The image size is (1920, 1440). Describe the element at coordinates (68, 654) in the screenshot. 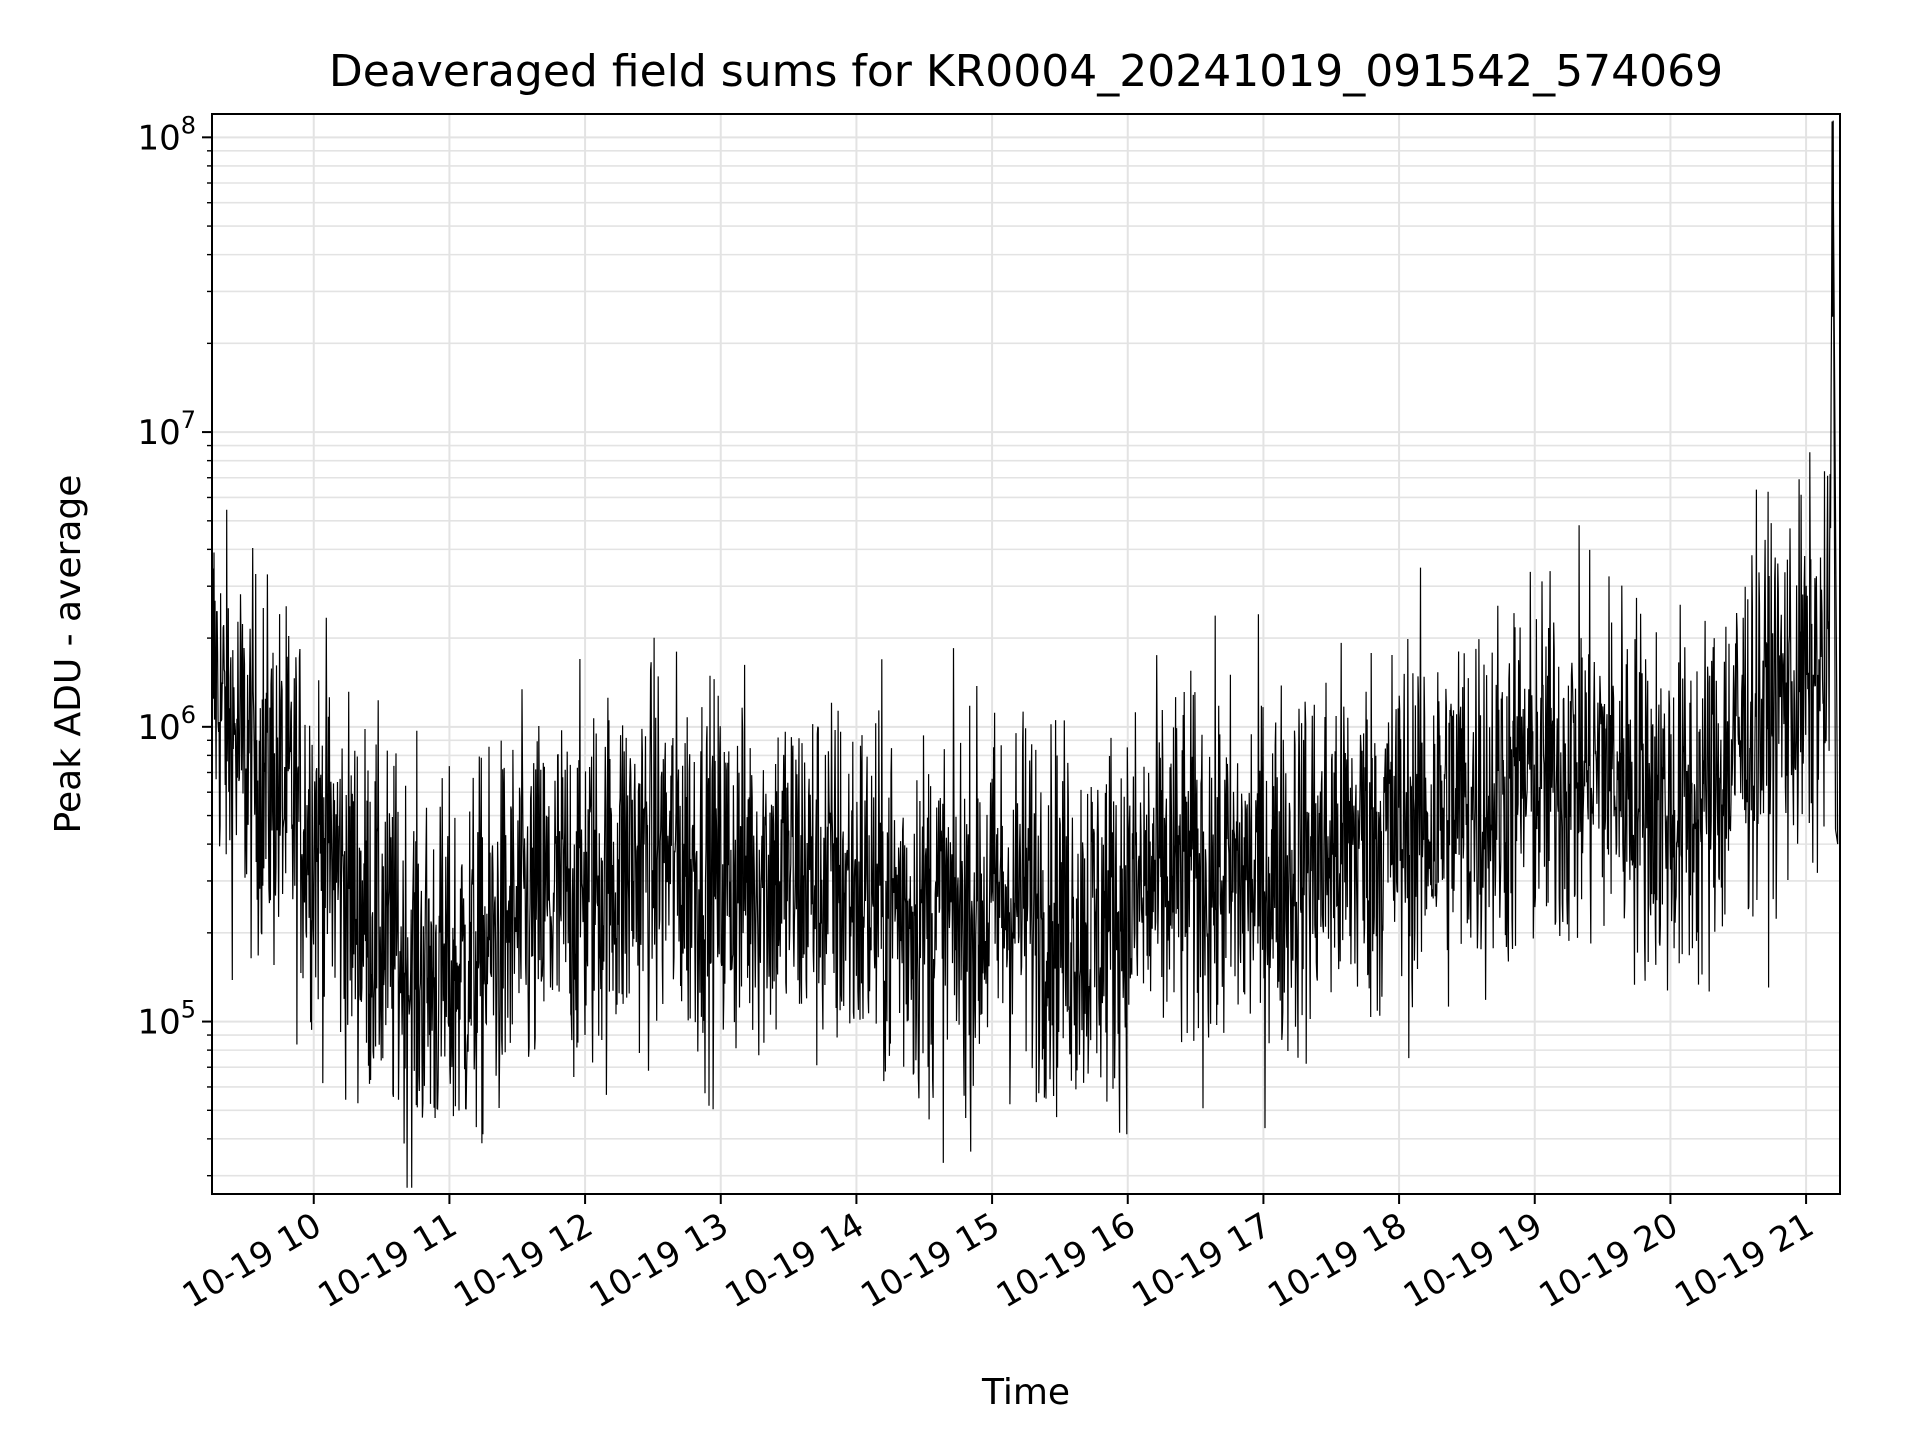

I see `y-axis-label: Peak ADU - average` at that location.